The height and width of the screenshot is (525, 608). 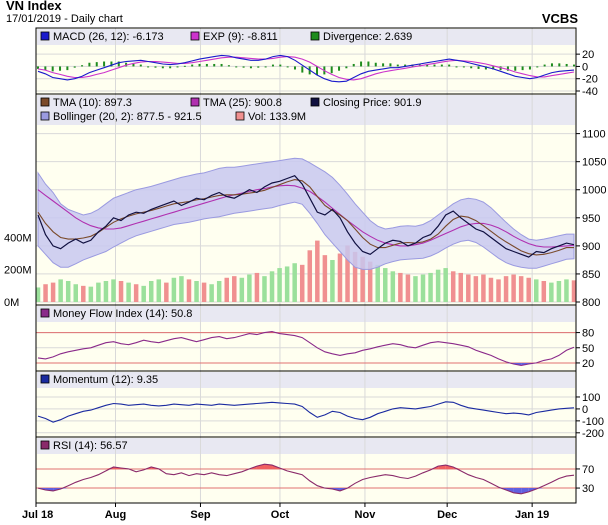 What do you see at coordinates (585, 67) in the screenshot?
I see `y-tick-label: 0` at bounding box center [585, 67].